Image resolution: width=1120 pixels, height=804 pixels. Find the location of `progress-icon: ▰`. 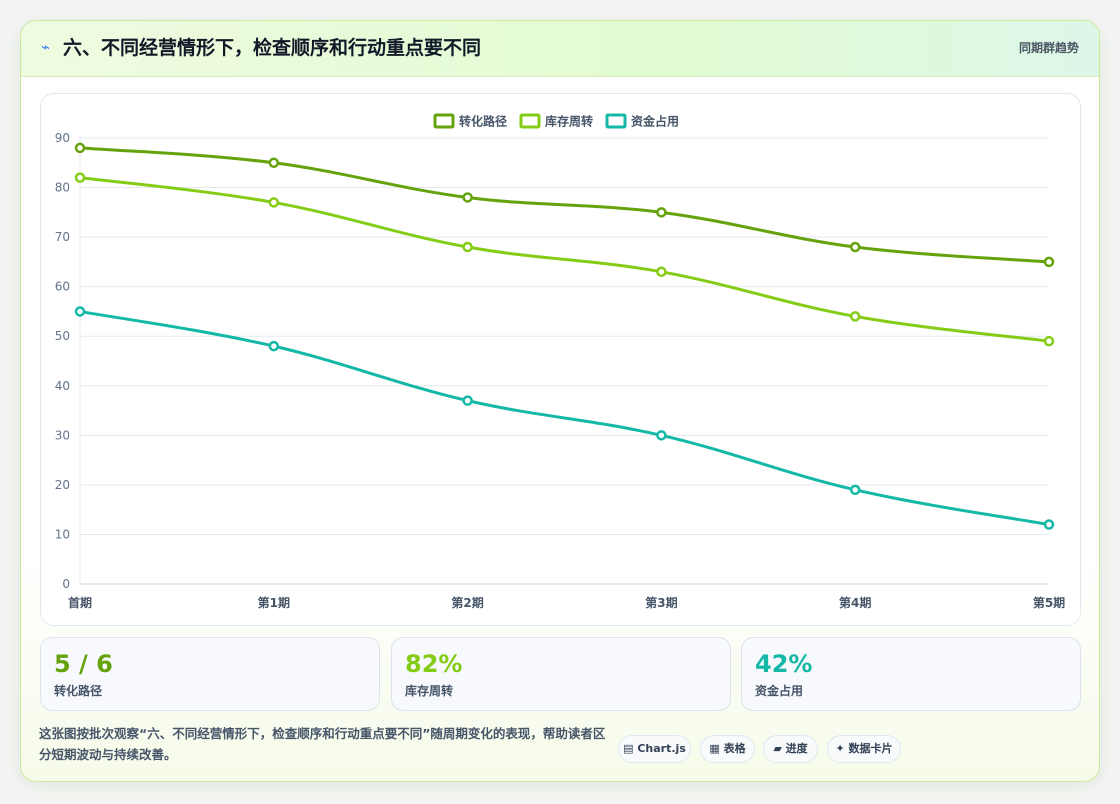

progress-icon: ▰ is located at coordinates (777, 748).